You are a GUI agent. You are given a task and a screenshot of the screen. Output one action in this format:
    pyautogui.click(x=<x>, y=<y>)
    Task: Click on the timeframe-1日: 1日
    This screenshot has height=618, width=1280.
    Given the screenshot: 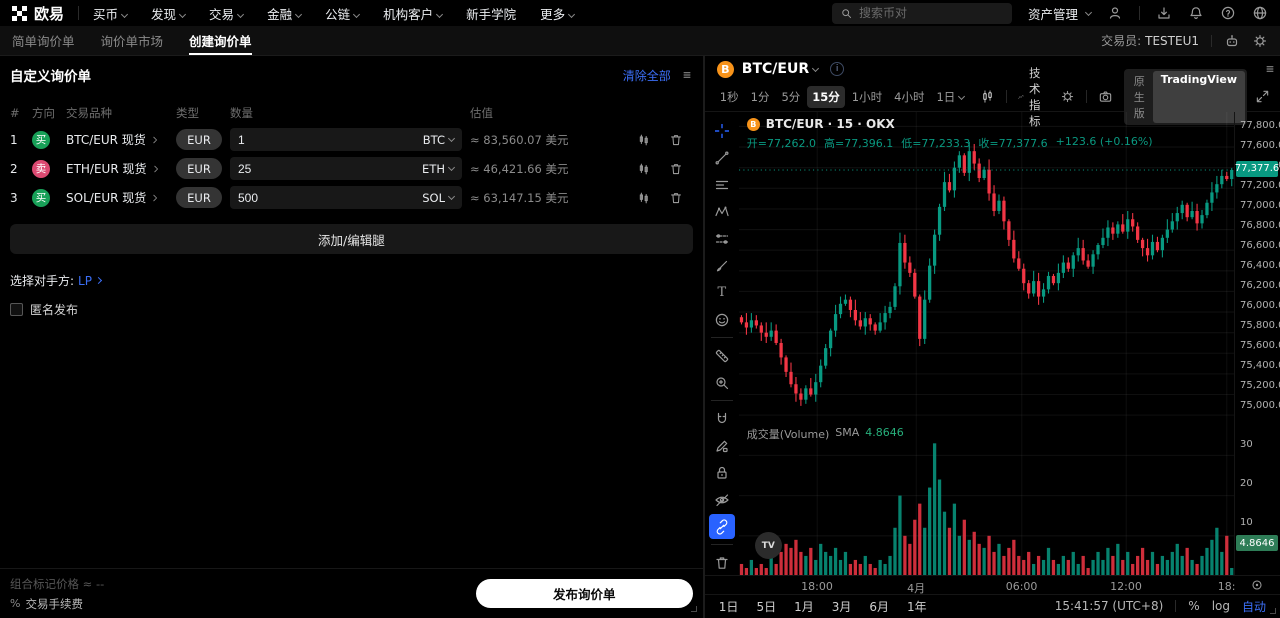 What is the action you would take?
    pyautogui.click(x=950, y=97)
    